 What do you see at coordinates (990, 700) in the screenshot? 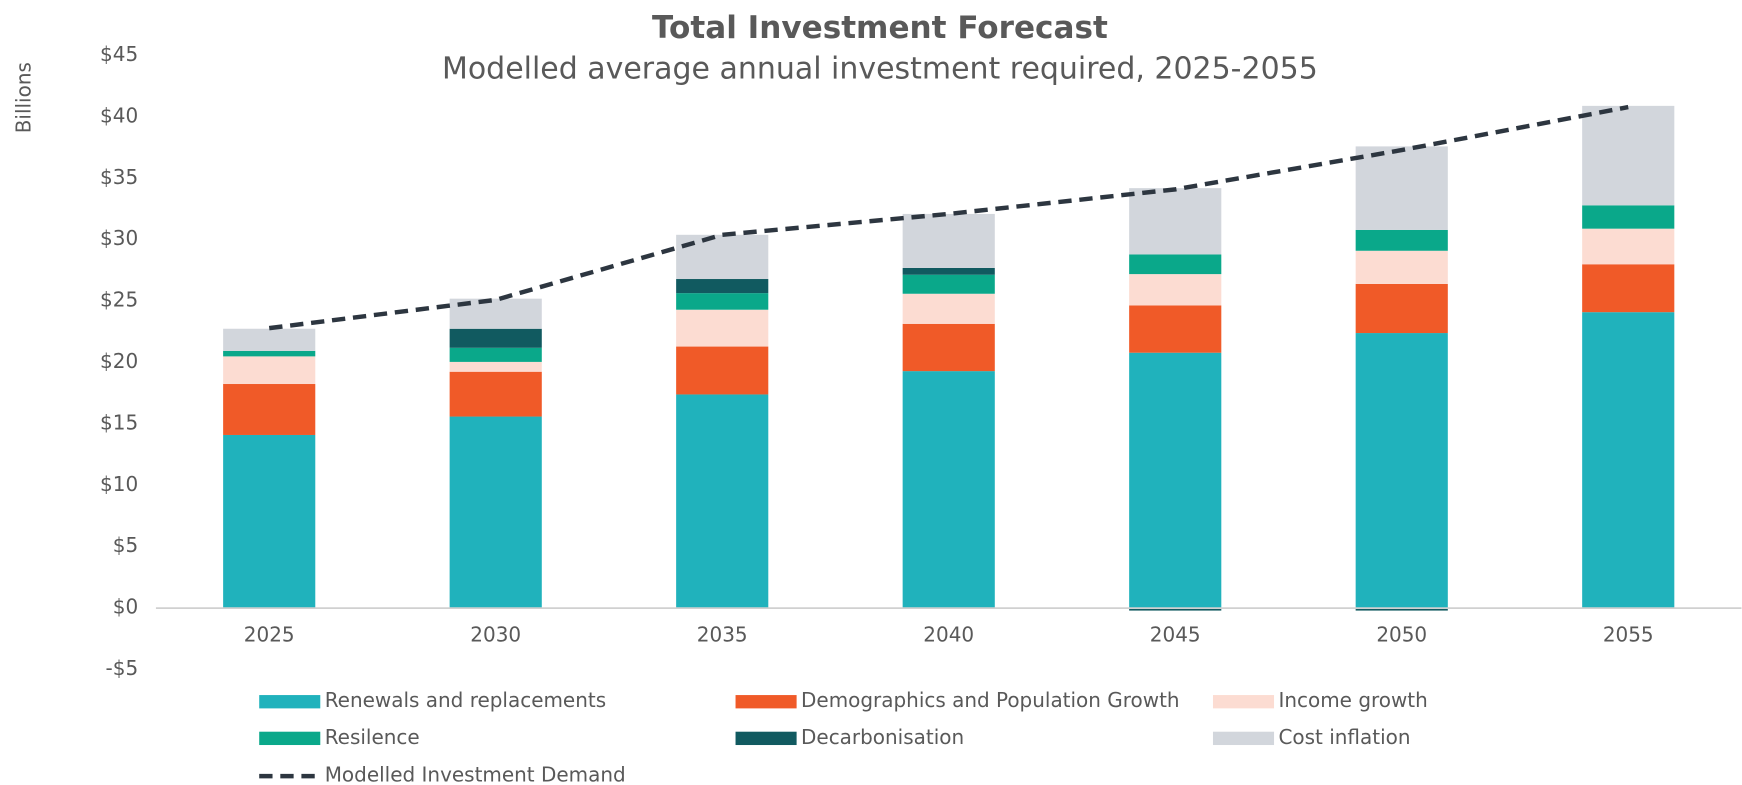
I see `legend-label: Demographics and Population Growth` at bounding box center [990, 700].